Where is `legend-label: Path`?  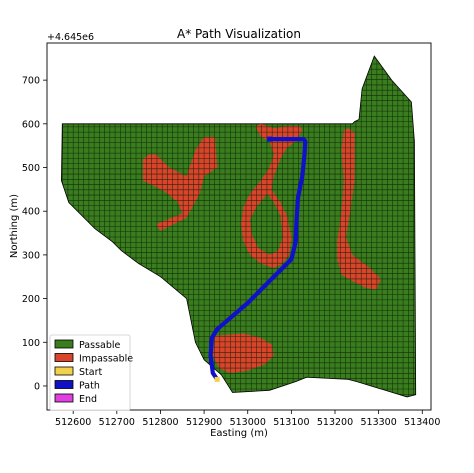
legend-label: Path is located at coordinates (89, 386).